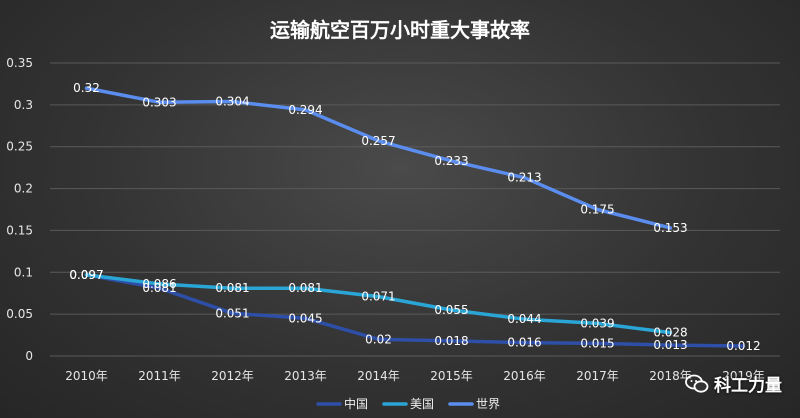 This screenshot has height=418, width=800. I want to click on y-axis-ticks: 0 0.05 0.1 0.15 0.2 0.25 0.3 0.35, so click(19, 209).